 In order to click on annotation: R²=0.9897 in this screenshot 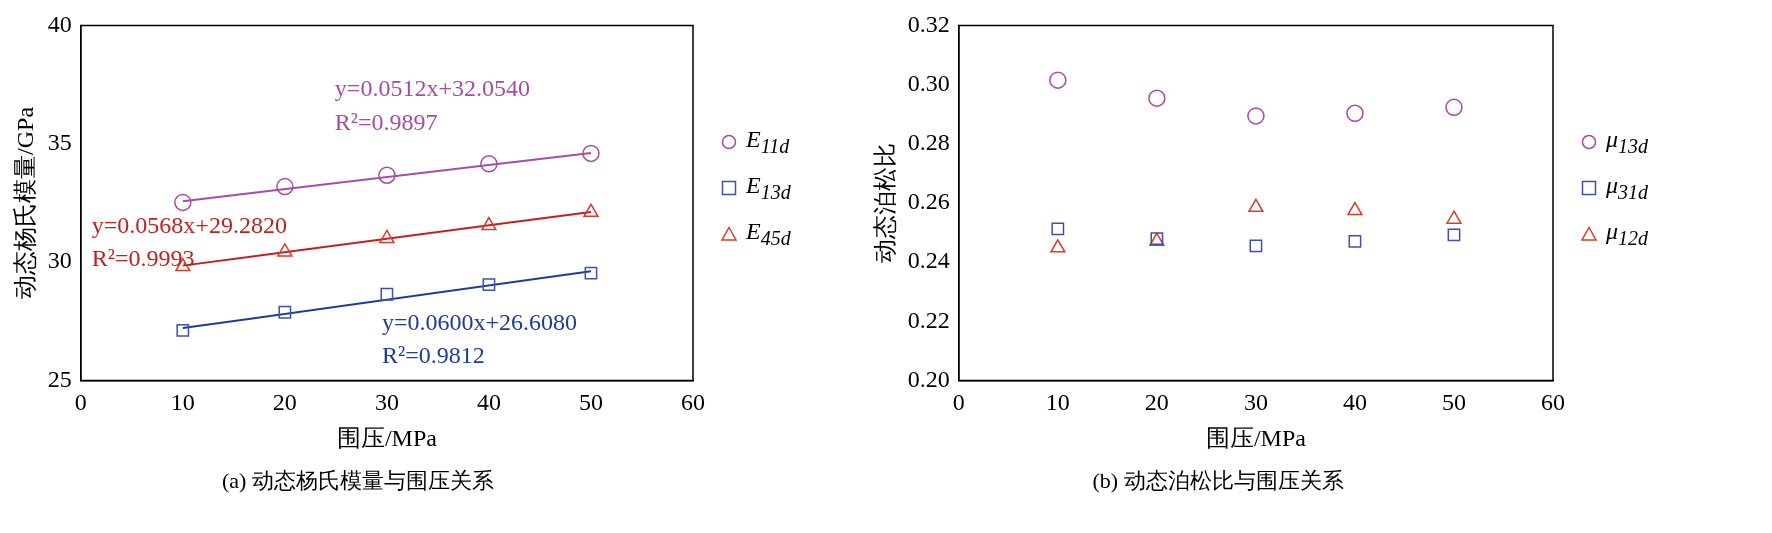, I will do `click(386, 121)`.